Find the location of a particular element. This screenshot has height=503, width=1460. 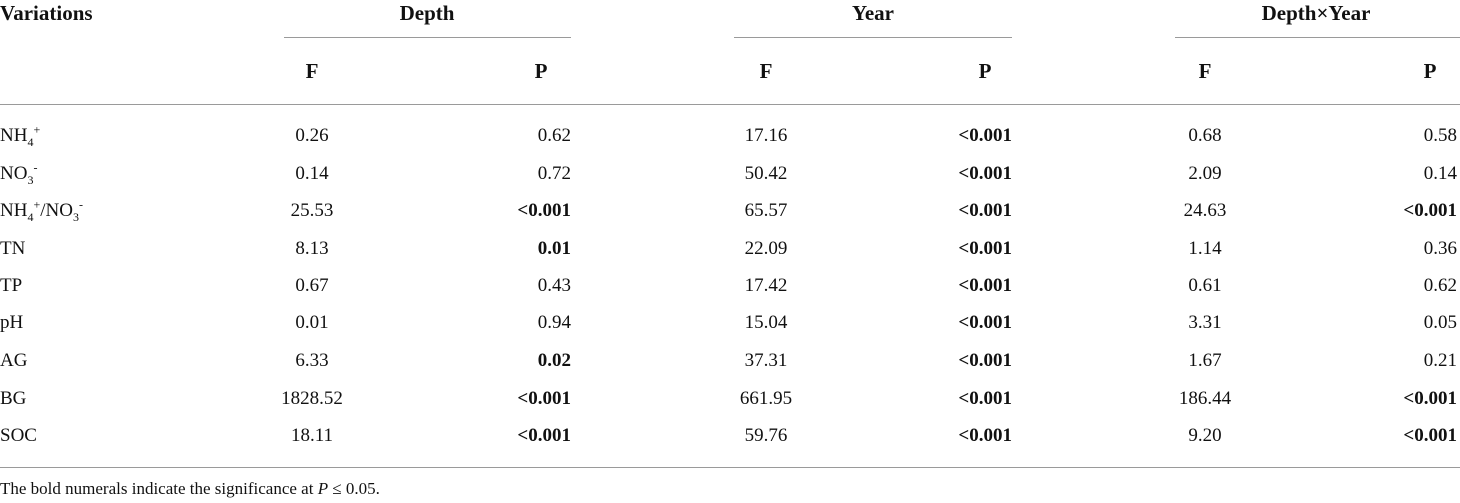

table-cell: 2.09 is located at coordinates (1205, 173).